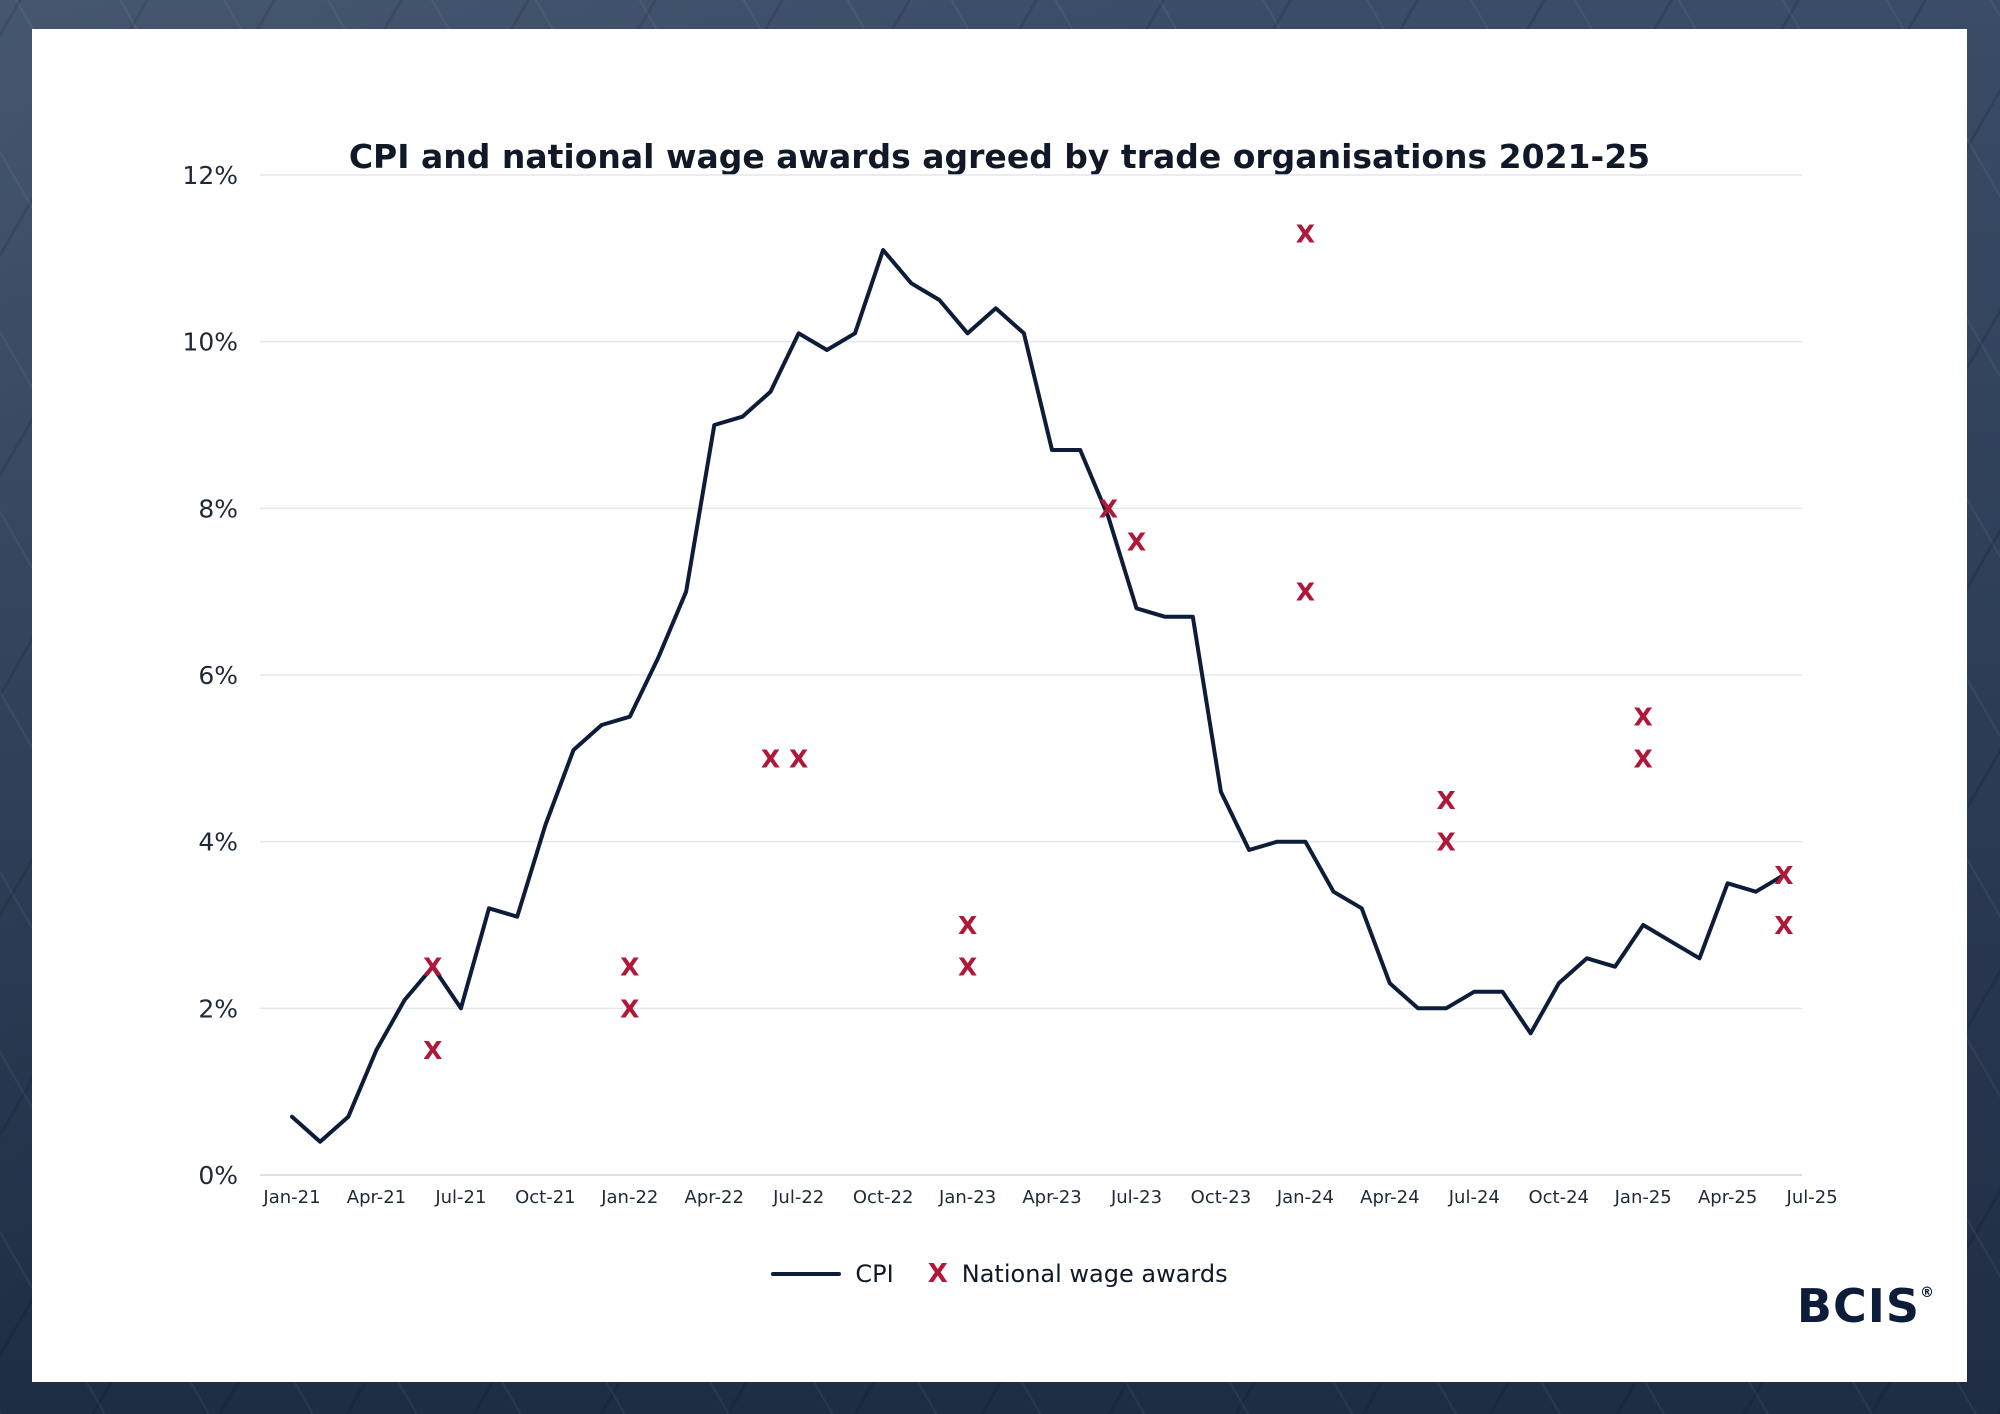  What do you see at coordinates (1858, 1306) in the screenshot?
I see `logo-text: BCIS` at bounding box center [1858, 1306].